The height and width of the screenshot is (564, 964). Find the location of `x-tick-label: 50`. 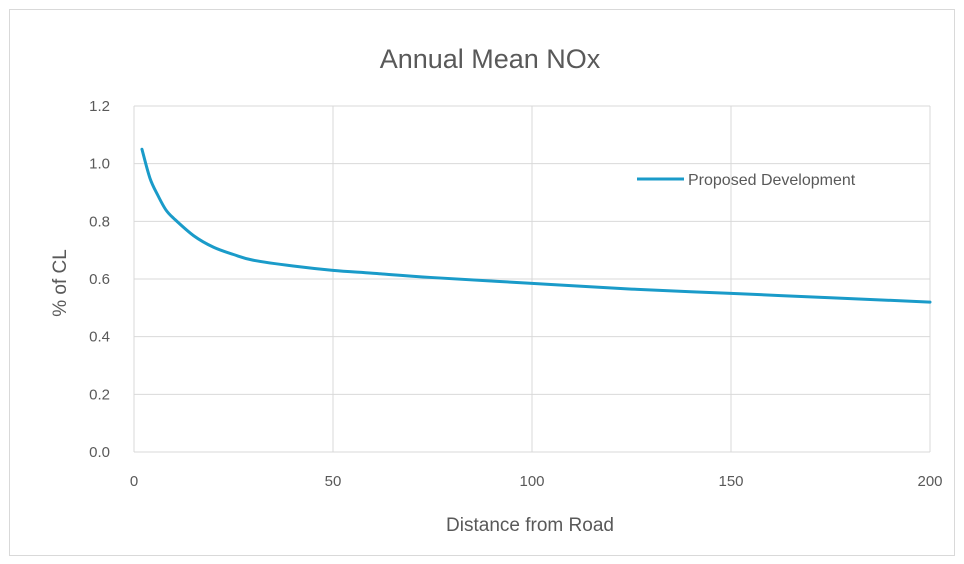

x-tick-label: 50 is located at coordinates (333, 481).